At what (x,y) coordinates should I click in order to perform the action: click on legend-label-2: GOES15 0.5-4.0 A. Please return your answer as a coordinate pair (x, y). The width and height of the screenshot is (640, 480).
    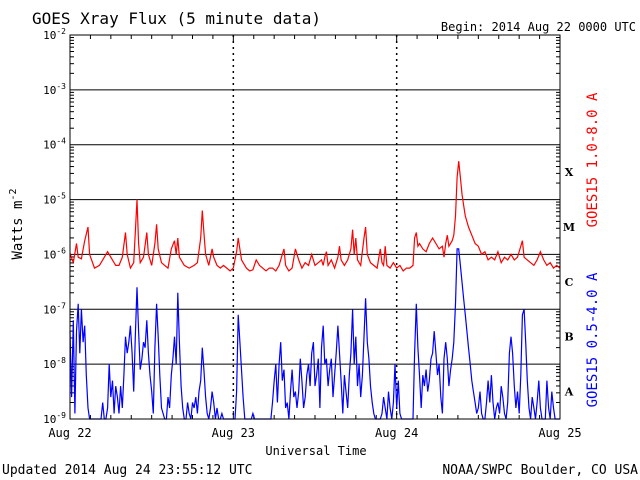
    Looking at the image, I should click on (593, 339).